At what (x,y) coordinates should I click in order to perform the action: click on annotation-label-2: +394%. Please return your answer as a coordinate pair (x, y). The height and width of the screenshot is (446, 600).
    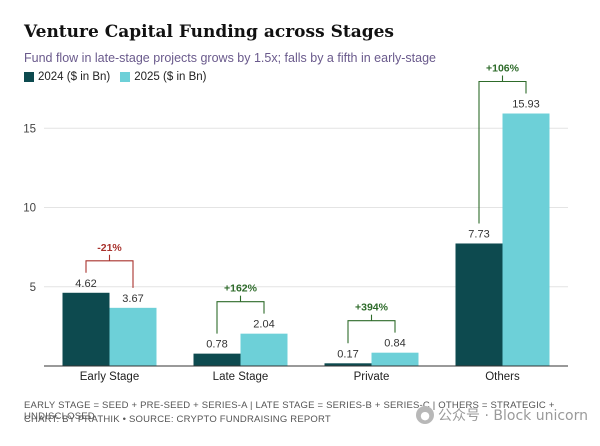
    Looking at the image, I should click on (372, 308).